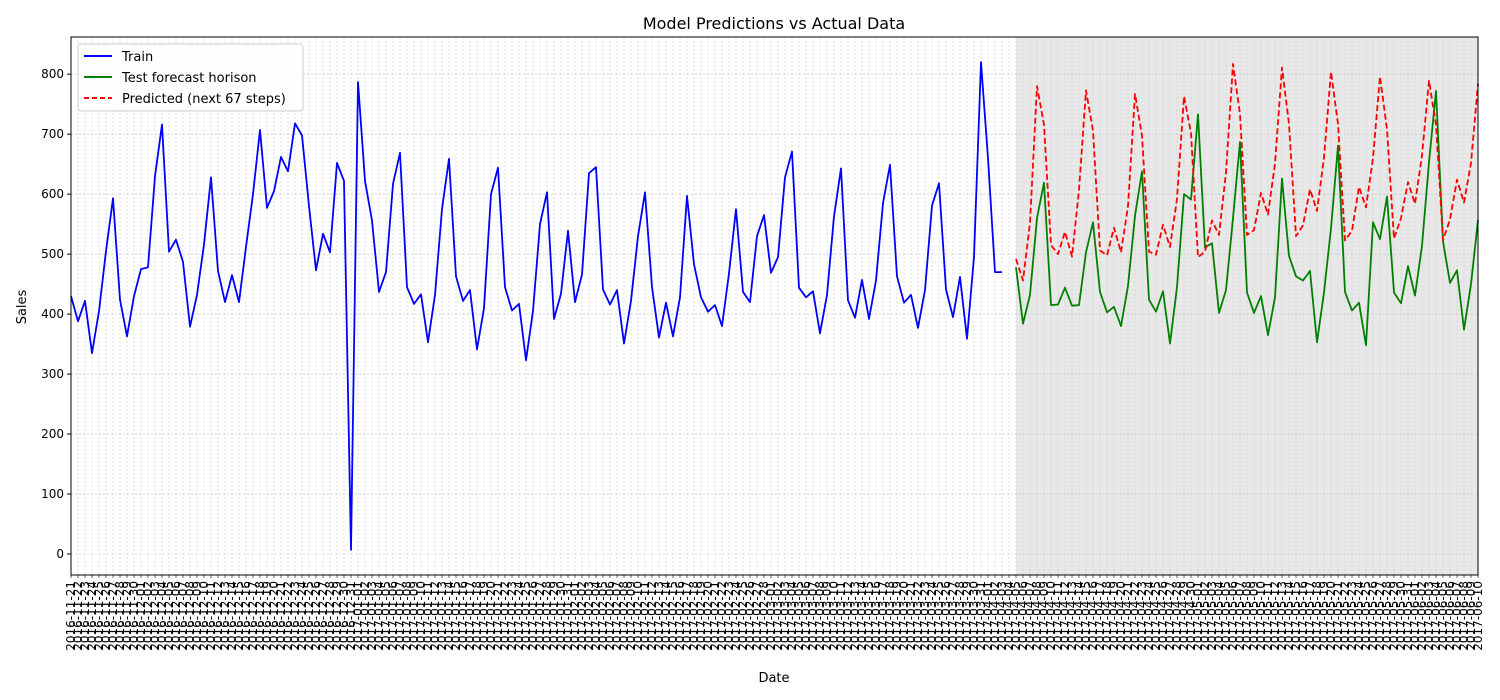 The width and height of the screenshot is (1500, 700). Describe the element at coordinates (428, 616) in the screenshot. I see `x-tick-label: 2017-01-11` at that location.